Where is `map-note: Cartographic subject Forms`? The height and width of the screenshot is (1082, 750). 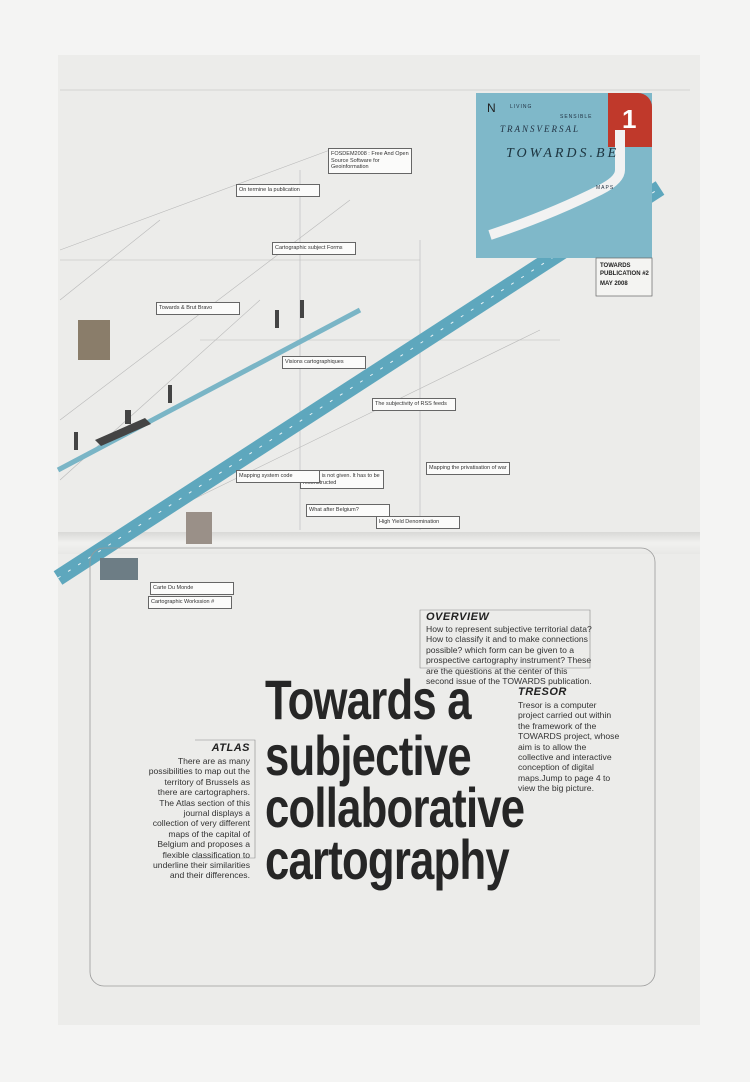
map-note: Cartographic subject Forms is located at coordinates (314, 248).